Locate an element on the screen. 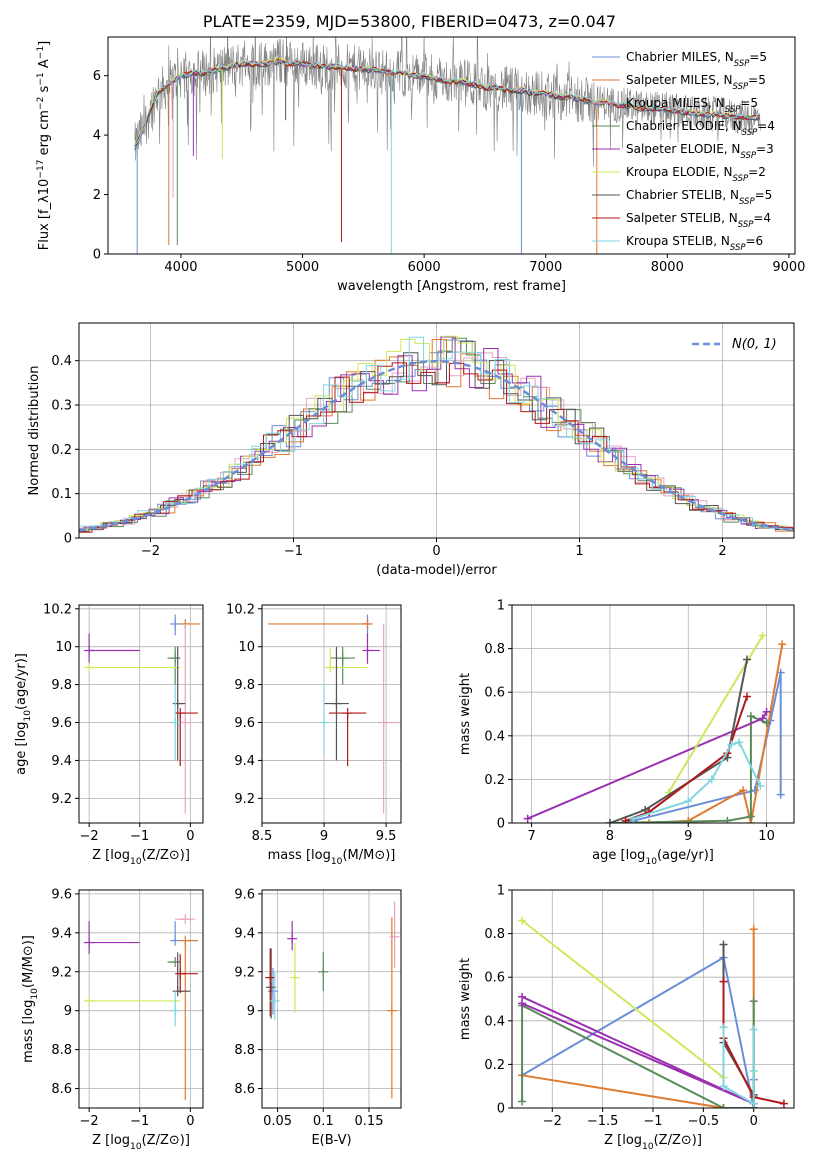 Image resolution: width=819 pixels, height=1170 pixels. histogram-salpeter-elodie is located at coordinates (438, 433).